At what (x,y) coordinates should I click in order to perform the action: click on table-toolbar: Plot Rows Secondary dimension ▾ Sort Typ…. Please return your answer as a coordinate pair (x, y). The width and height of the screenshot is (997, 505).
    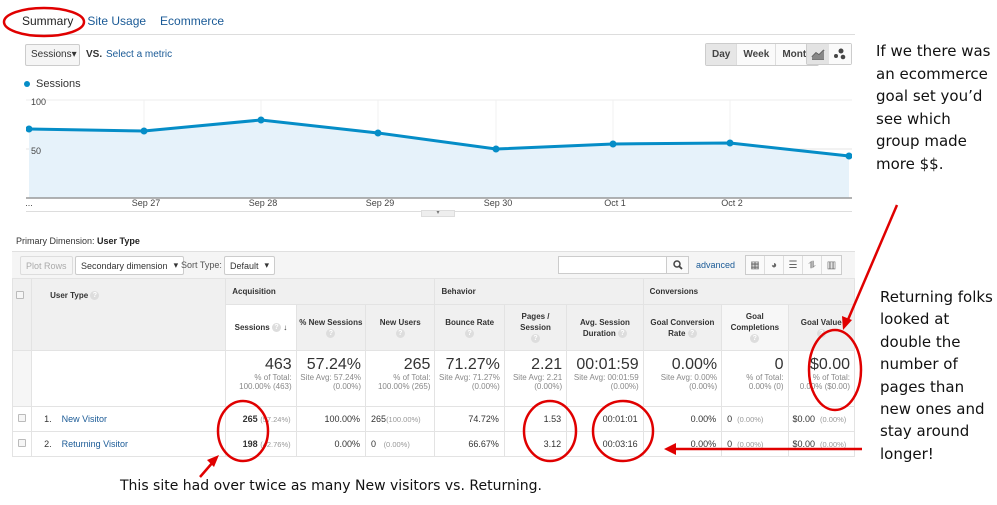
    Looking at the image, I should click on (433, 264).